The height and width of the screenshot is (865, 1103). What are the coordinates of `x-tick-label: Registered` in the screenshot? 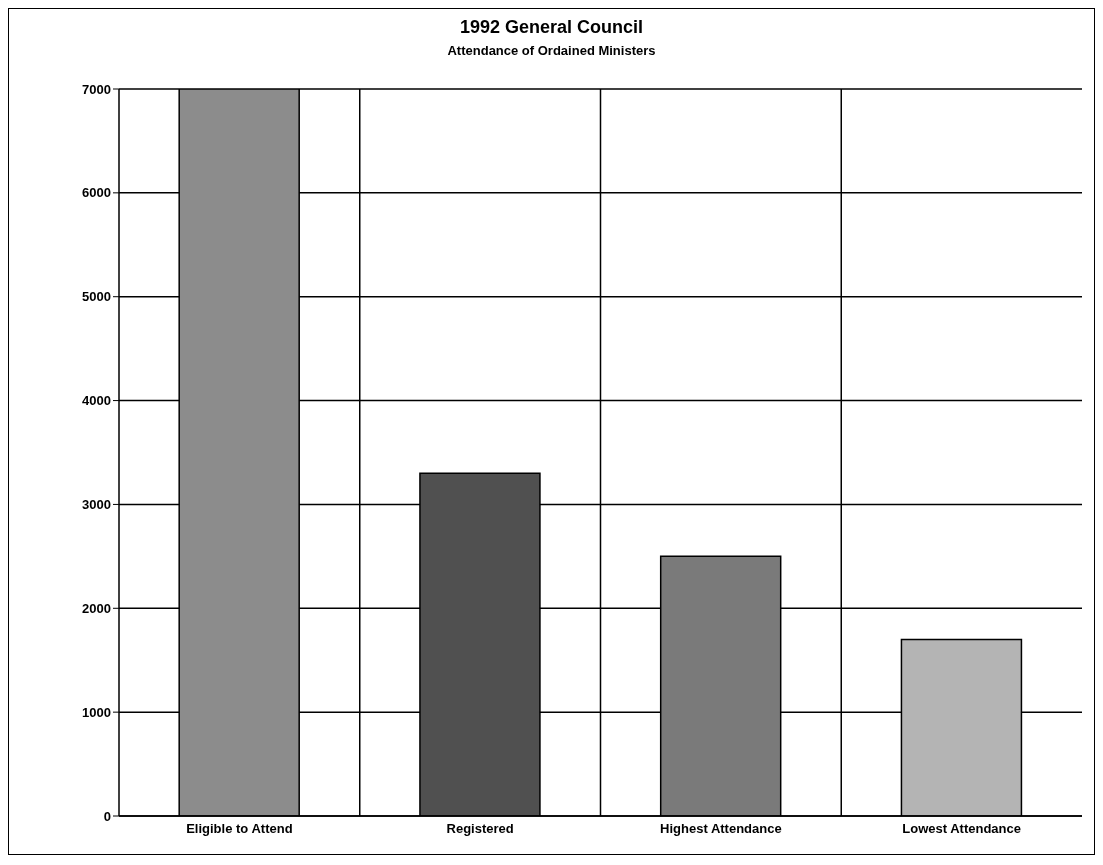 It's located at (480, 829).